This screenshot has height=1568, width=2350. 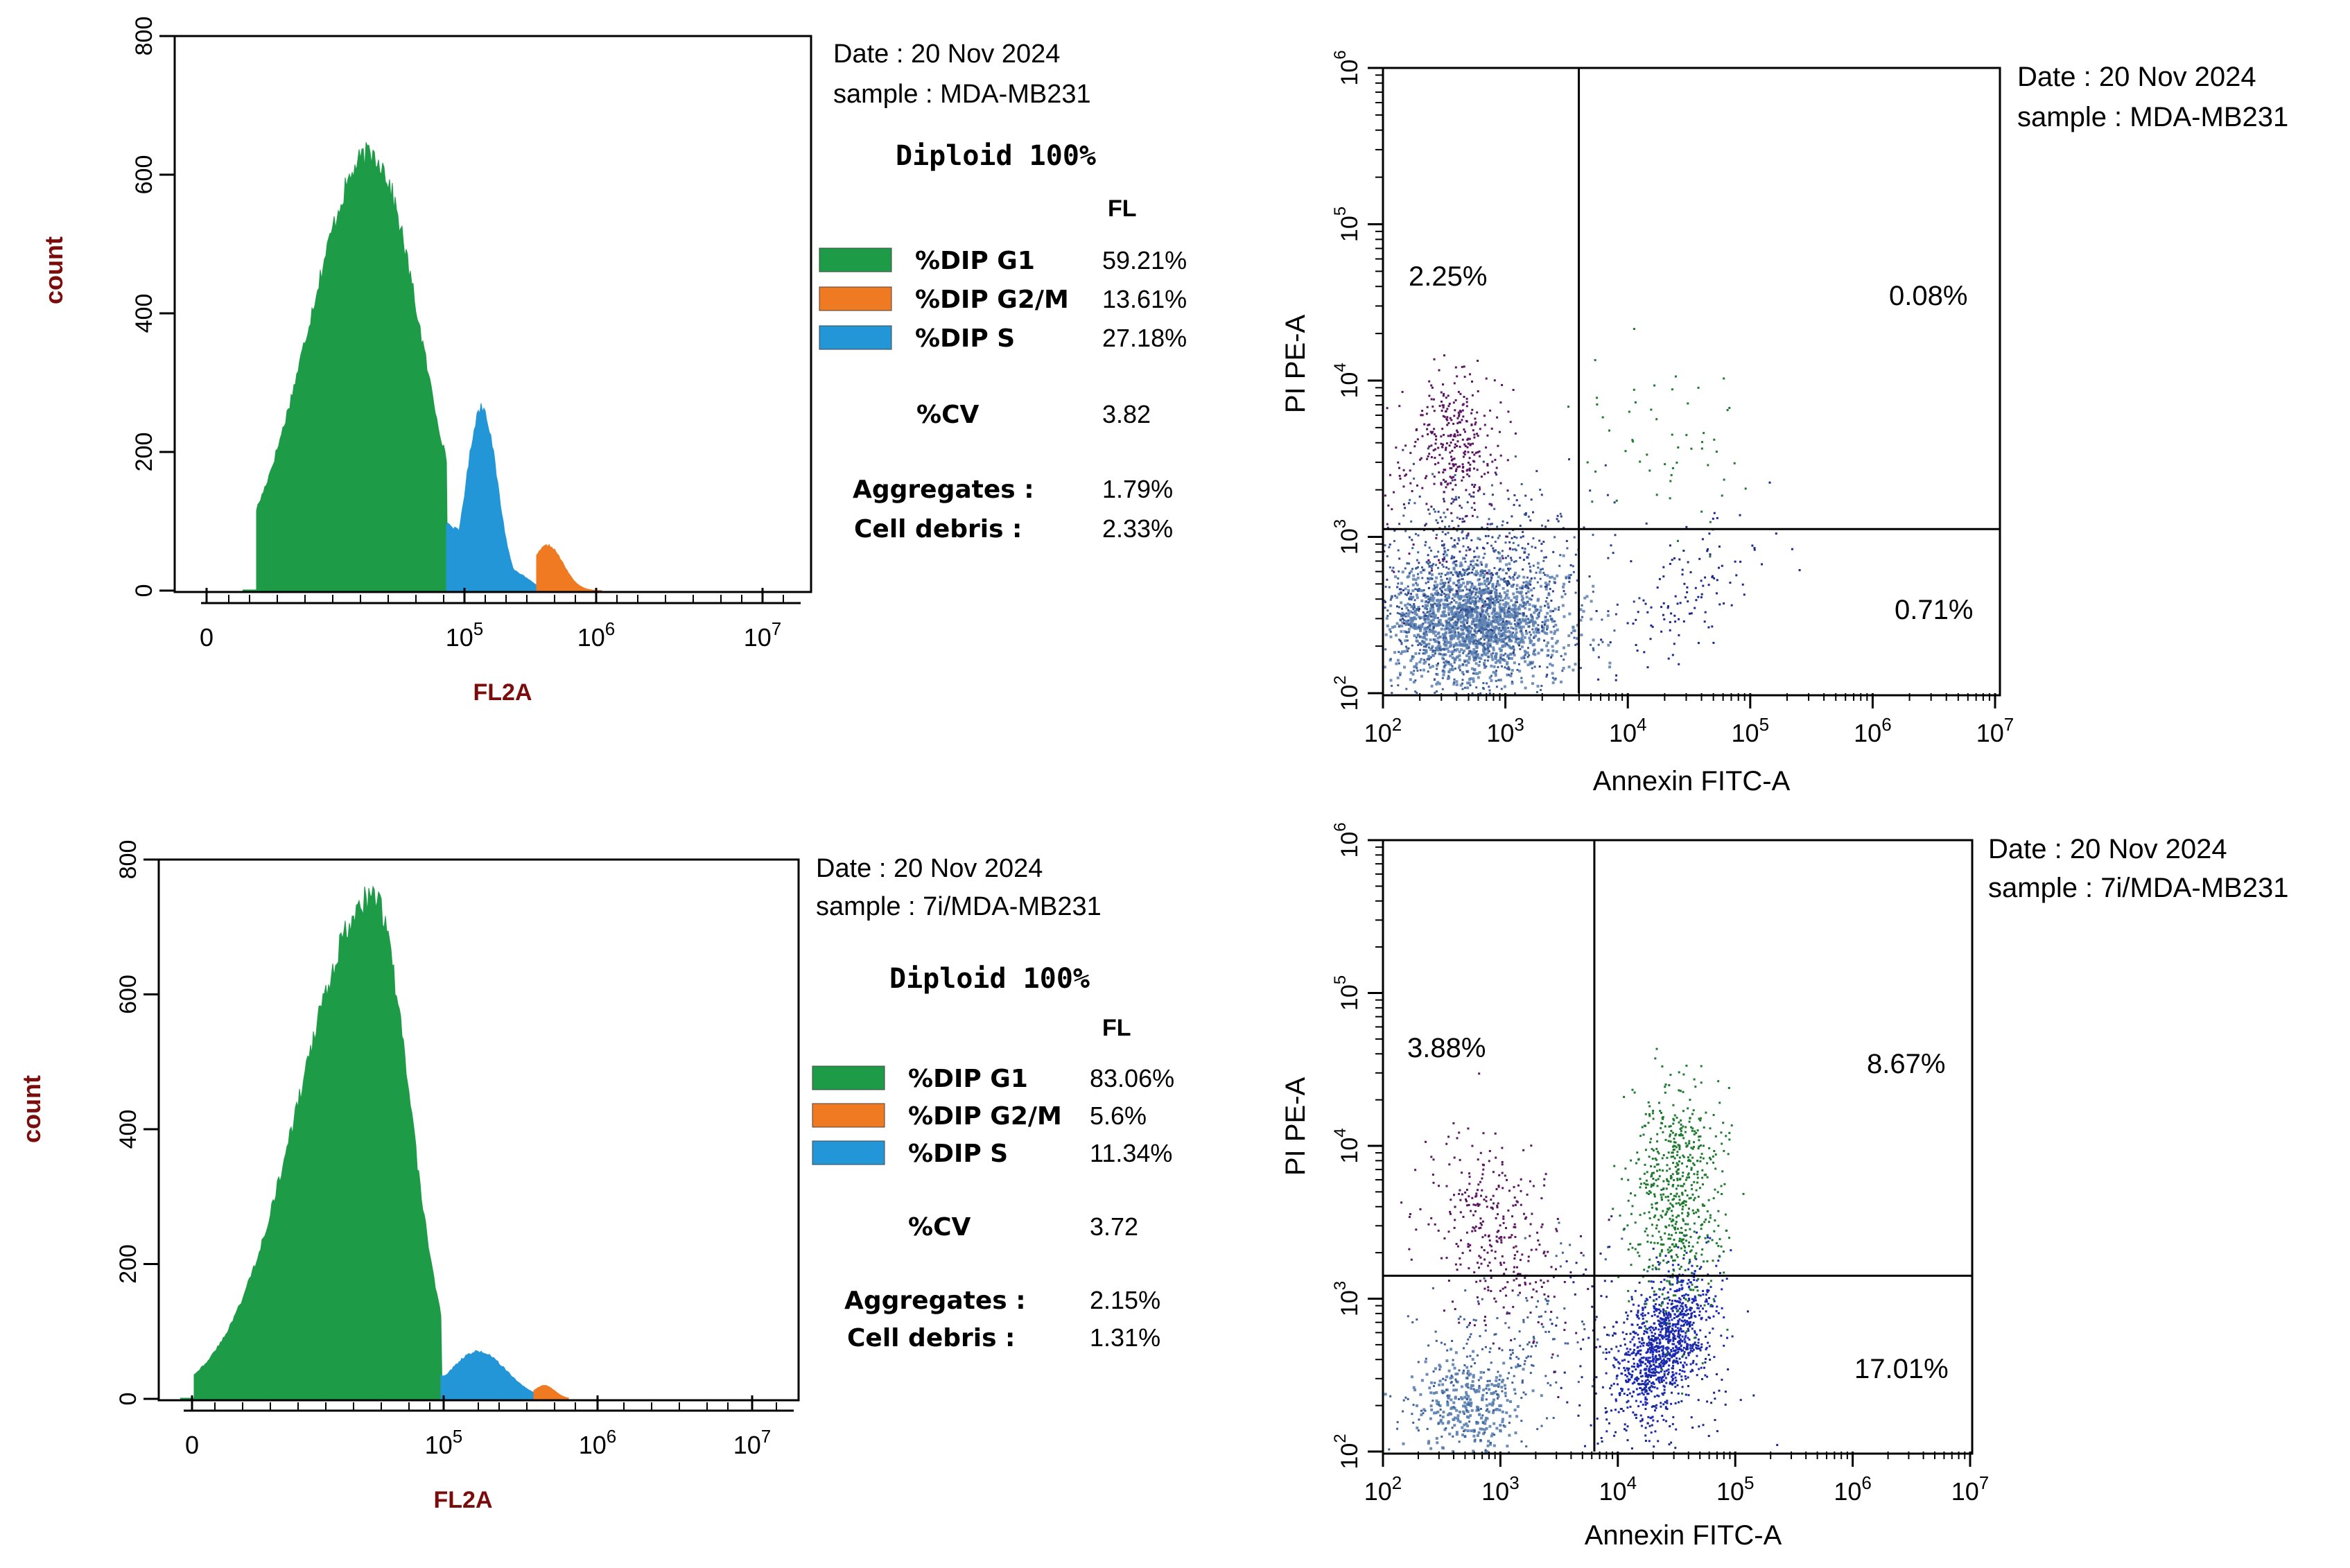 I want to click on hist-xtick-label: 105, so click(x=465, y=635).